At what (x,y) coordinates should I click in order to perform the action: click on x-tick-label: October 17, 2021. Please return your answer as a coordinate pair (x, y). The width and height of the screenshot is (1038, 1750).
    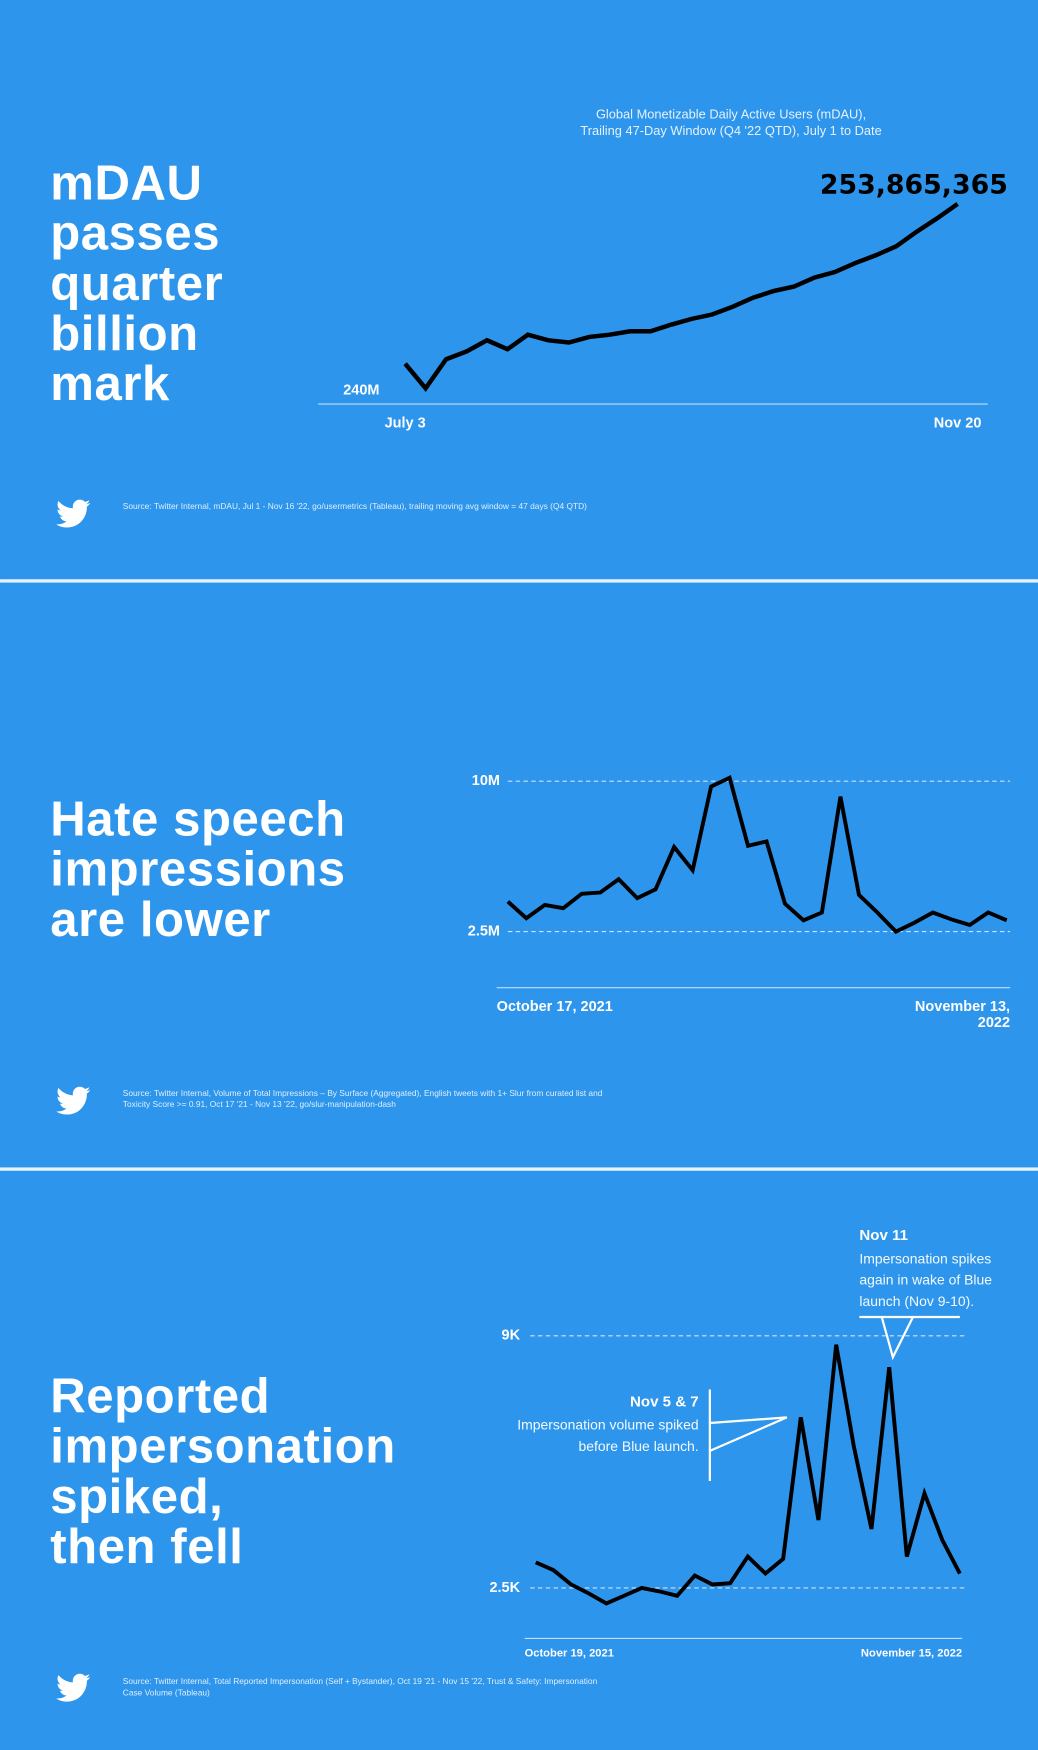
    Looking at the image, I should click on (554, 1006).